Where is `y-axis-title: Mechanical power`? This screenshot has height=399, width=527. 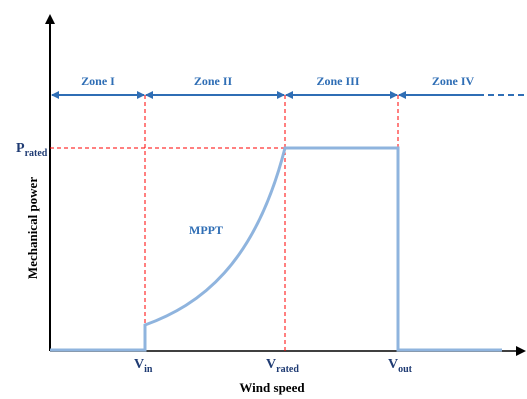
y-axis-title: Mechanical power is located at coordinates (32, 228).